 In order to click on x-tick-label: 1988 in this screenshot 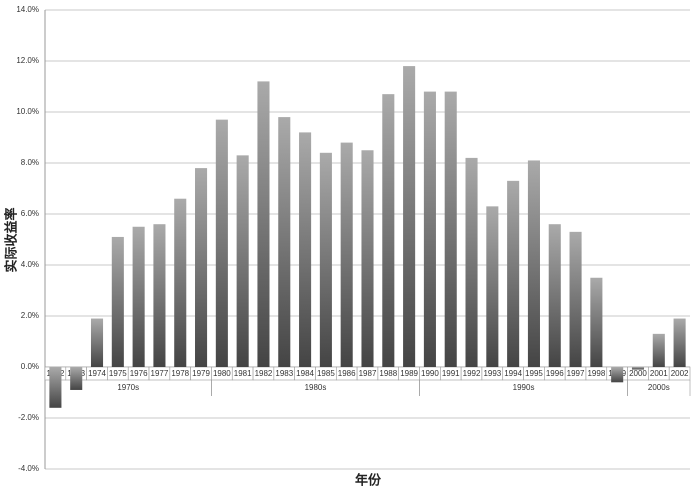, I will do `click(388, 373)`.